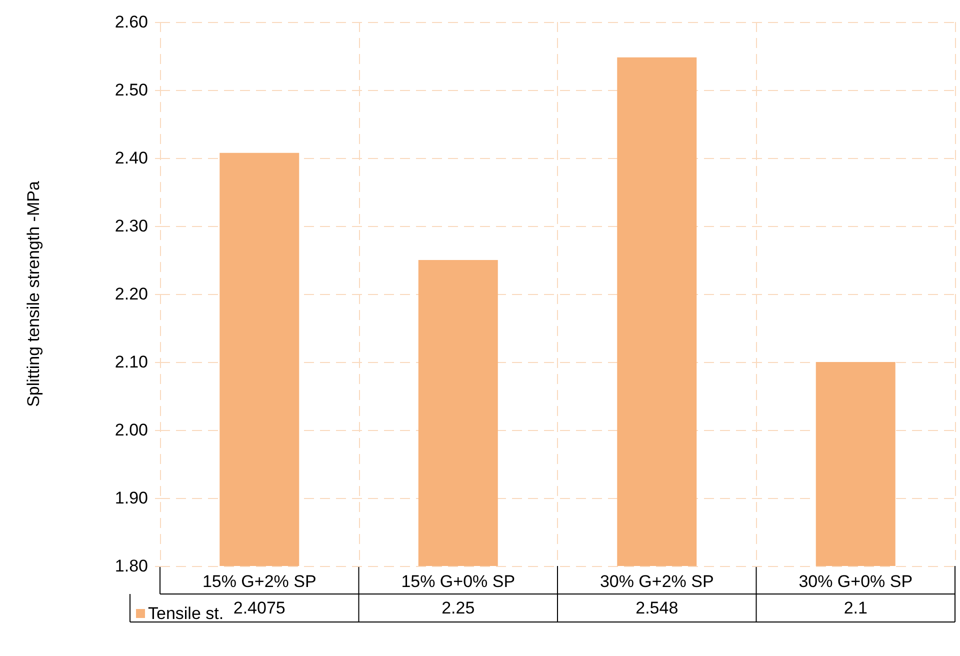 The image size is (960, 656). What do you see at coordinates (131, 22) in the screenshot?
I see `y-tick-label: 2.60` at bounding box center [131, 22].